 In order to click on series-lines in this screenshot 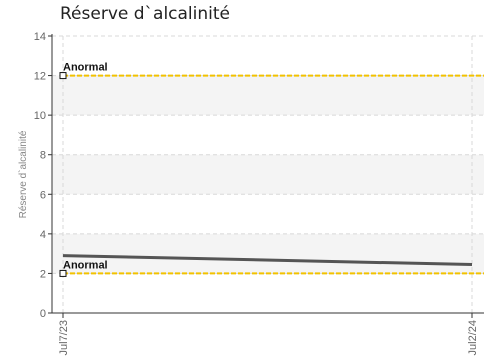, I will do `click(267, 260)`.